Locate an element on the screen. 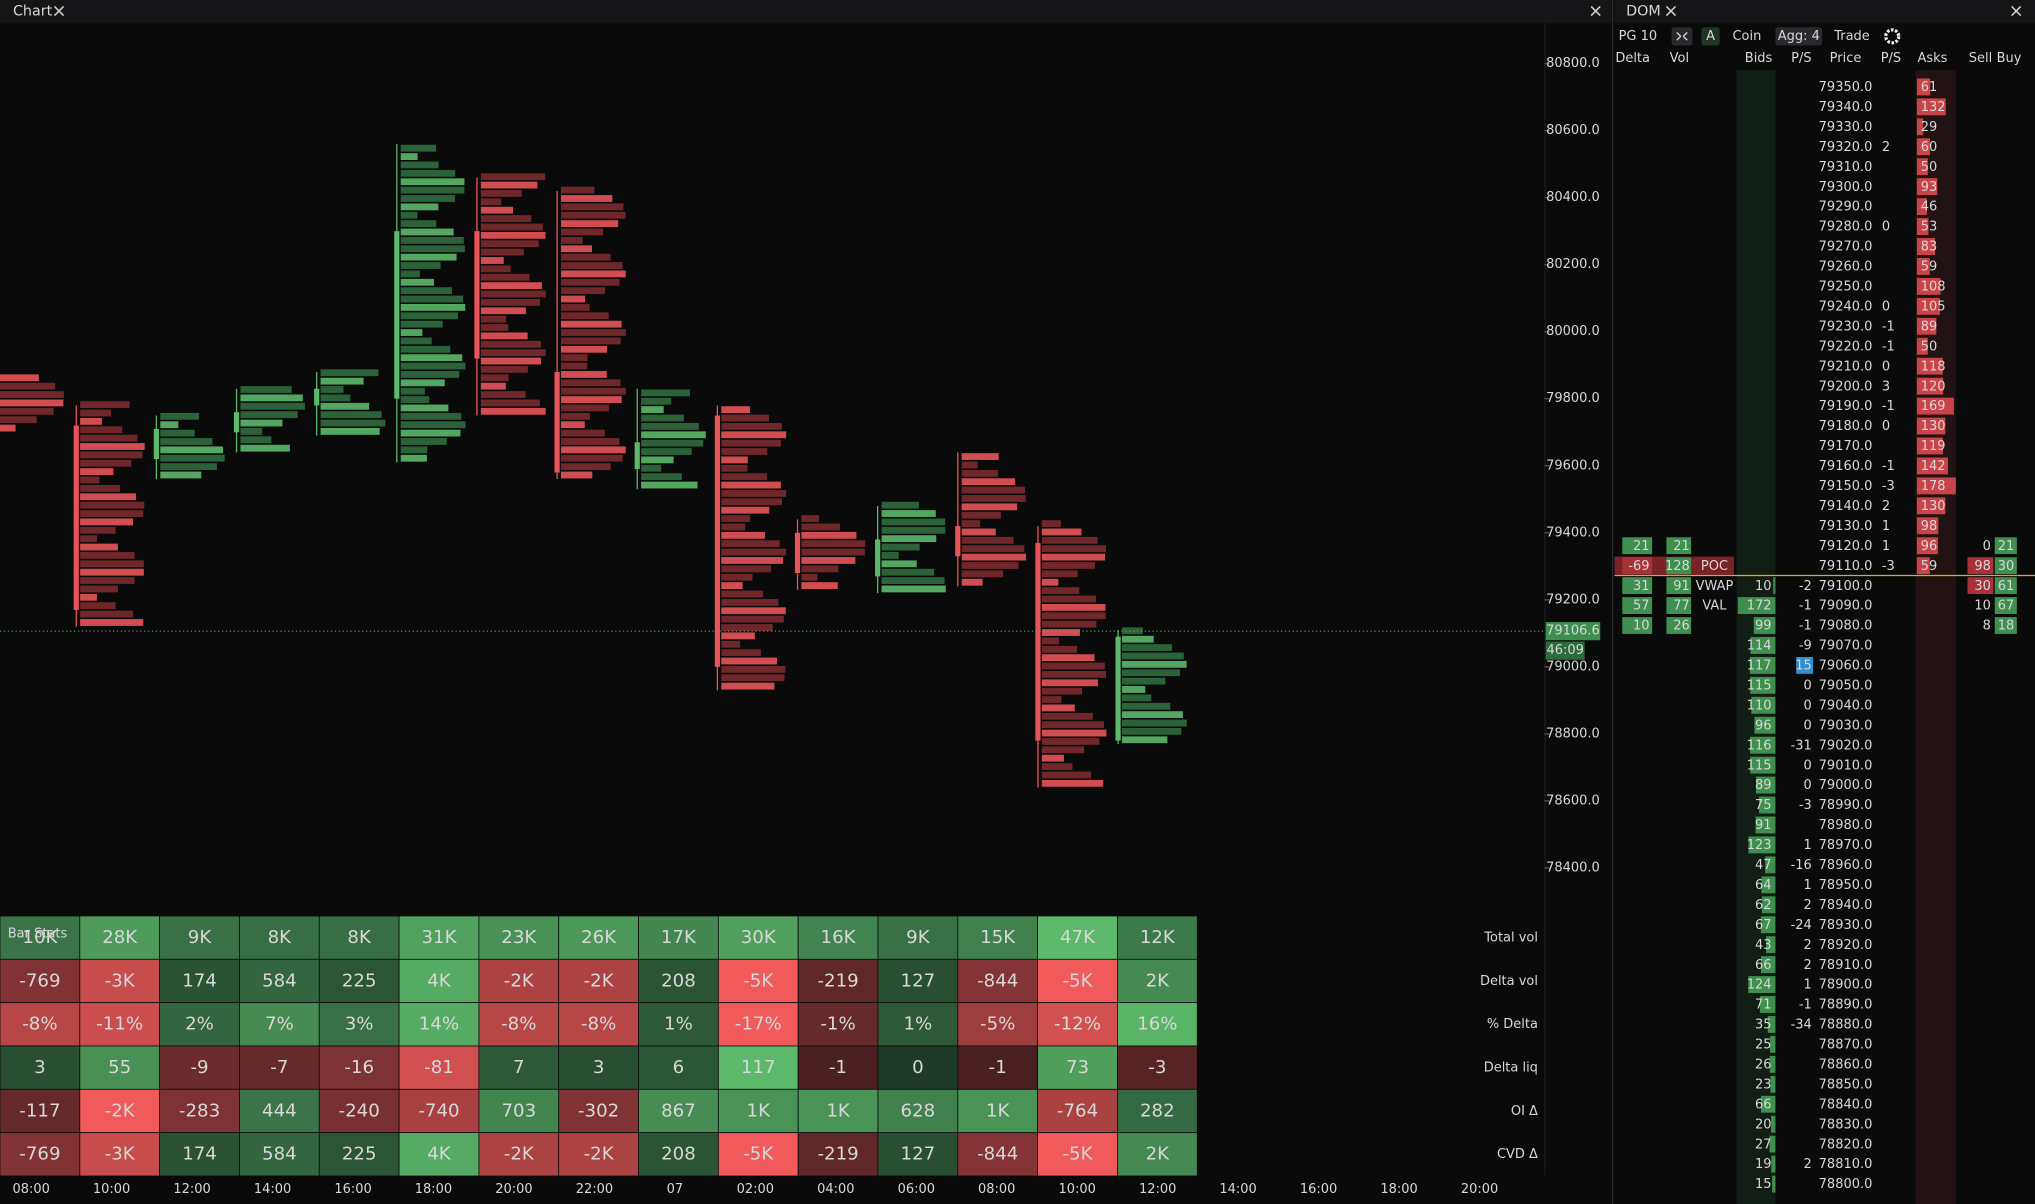 This screenshot has width=2035, height=1204. price: 79130.0 is located at coordinates (1846, 526).